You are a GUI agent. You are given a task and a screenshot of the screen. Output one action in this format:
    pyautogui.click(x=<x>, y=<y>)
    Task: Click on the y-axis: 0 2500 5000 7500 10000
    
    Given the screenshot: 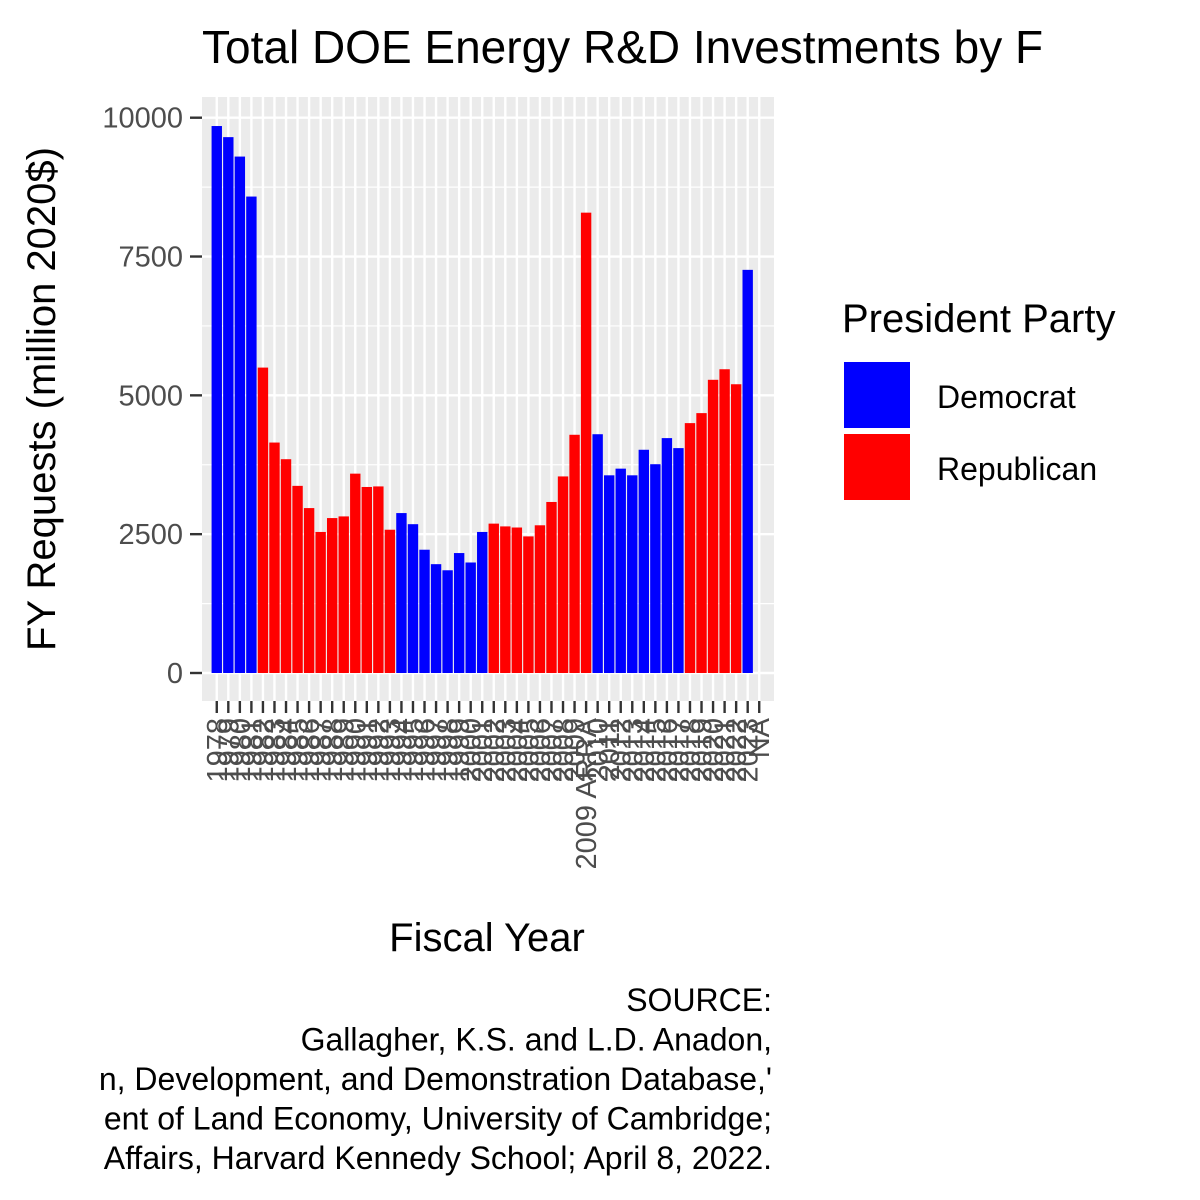 What is the action you would take?
    pyautogui.click(x=152, y=396)
    